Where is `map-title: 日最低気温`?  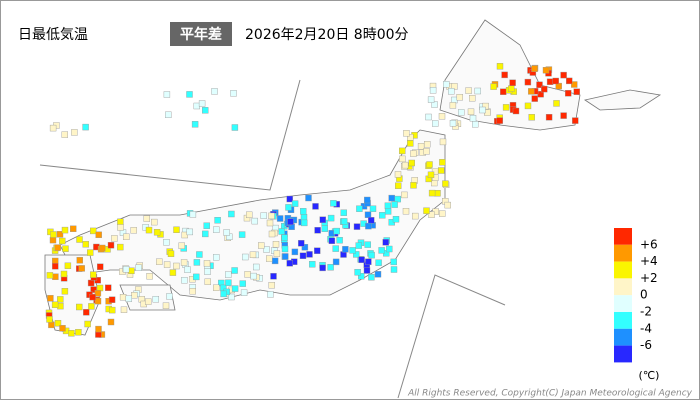
map-title: 日最低気温 is located at coordinates (53, 35).